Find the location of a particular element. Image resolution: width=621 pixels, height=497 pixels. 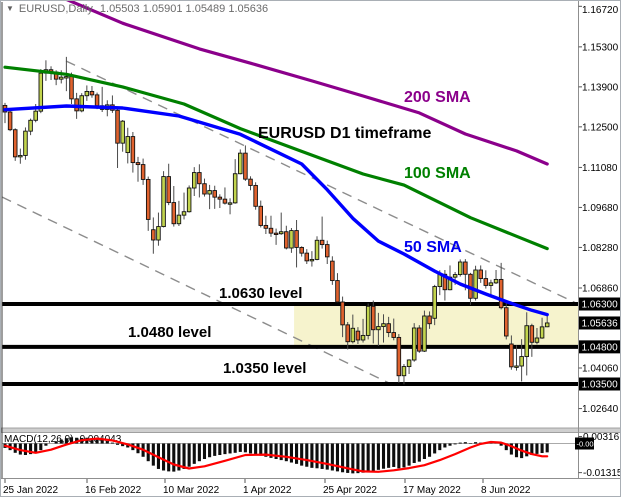

price-badge: 1.05636 is located at coordinates (599, 323).